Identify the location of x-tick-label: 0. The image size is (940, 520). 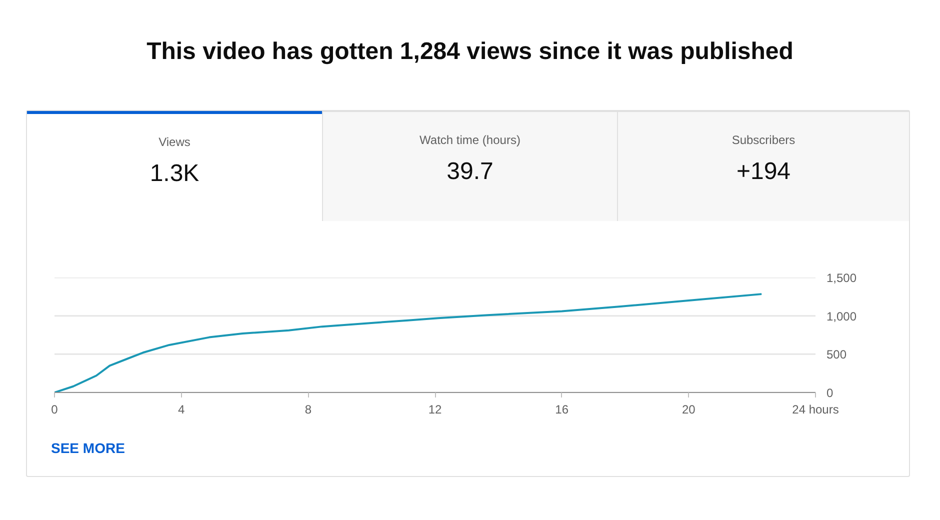
(54, 409).